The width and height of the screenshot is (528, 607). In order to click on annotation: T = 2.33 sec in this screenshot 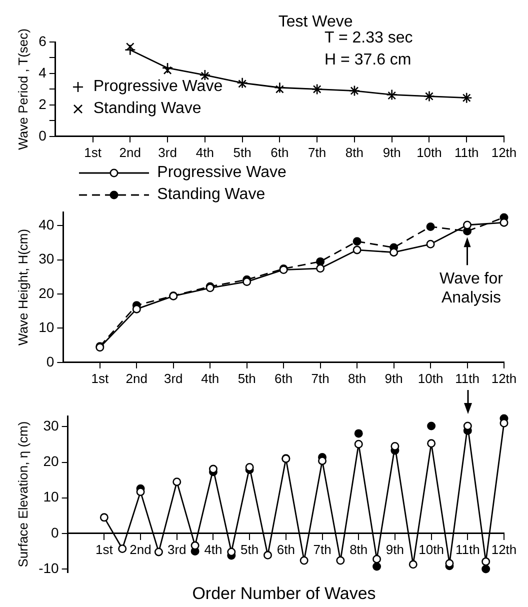, I will do `click(368, 37)`.